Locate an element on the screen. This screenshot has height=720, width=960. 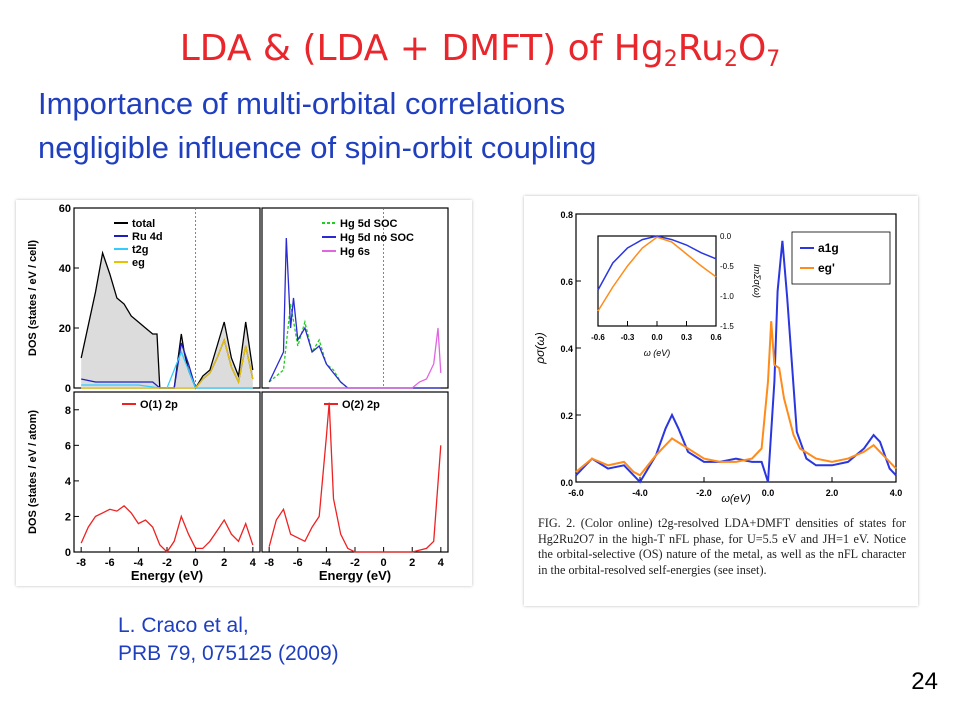
legend-label: t2g is located at coordinates (140, 250).